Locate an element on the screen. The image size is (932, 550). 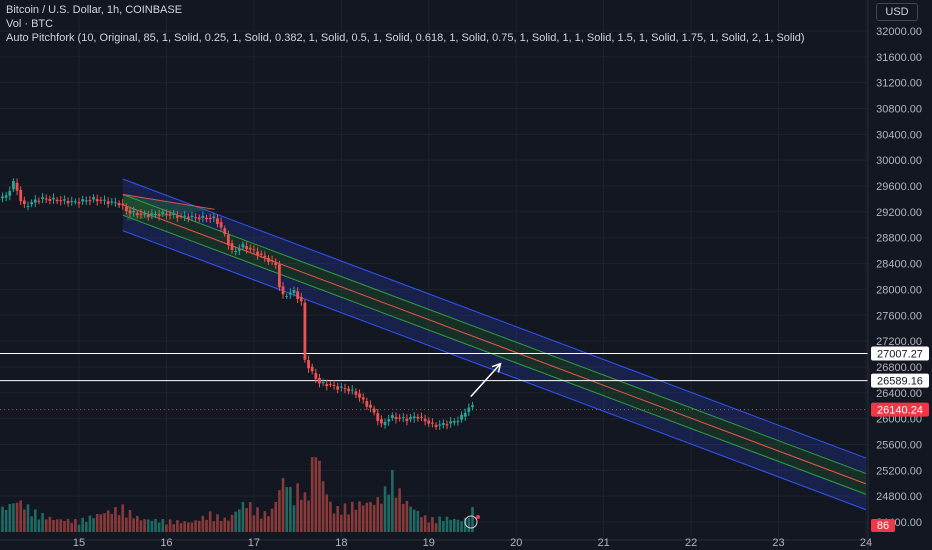
lightning-icon is located at coordinates (471, 522).